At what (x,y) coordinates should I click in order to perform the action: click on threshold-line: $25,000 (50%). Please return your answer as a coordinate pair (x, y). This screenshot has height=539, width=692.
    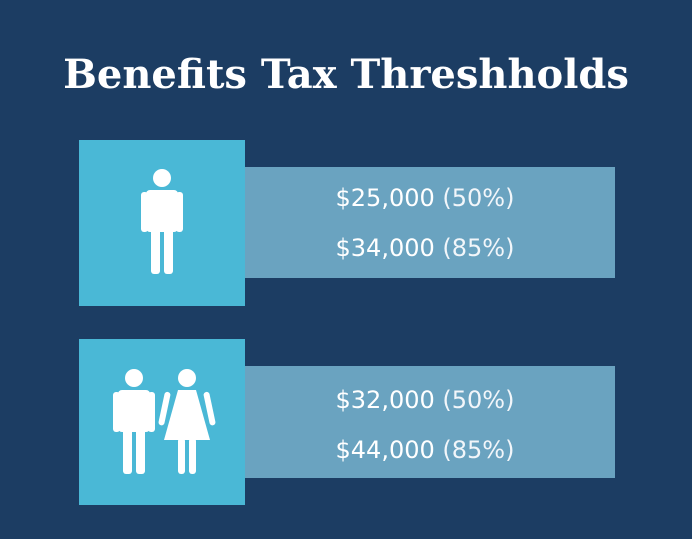
    Looking at the image, I should click on (425, 198).